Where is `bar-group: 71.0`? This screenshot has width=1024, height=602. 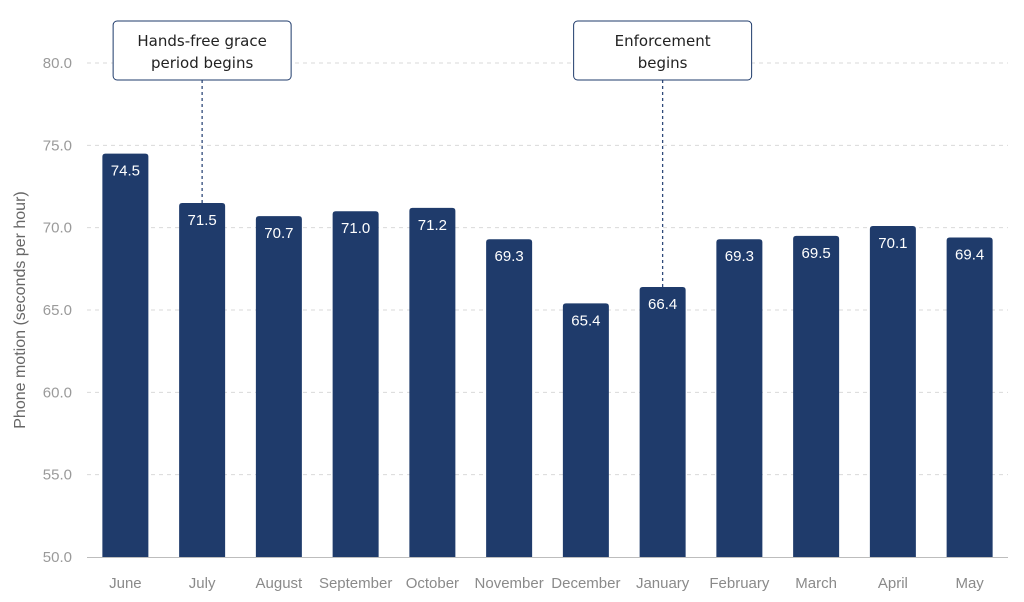
bar-group: 71.0 is located at coordinates (355, 384).